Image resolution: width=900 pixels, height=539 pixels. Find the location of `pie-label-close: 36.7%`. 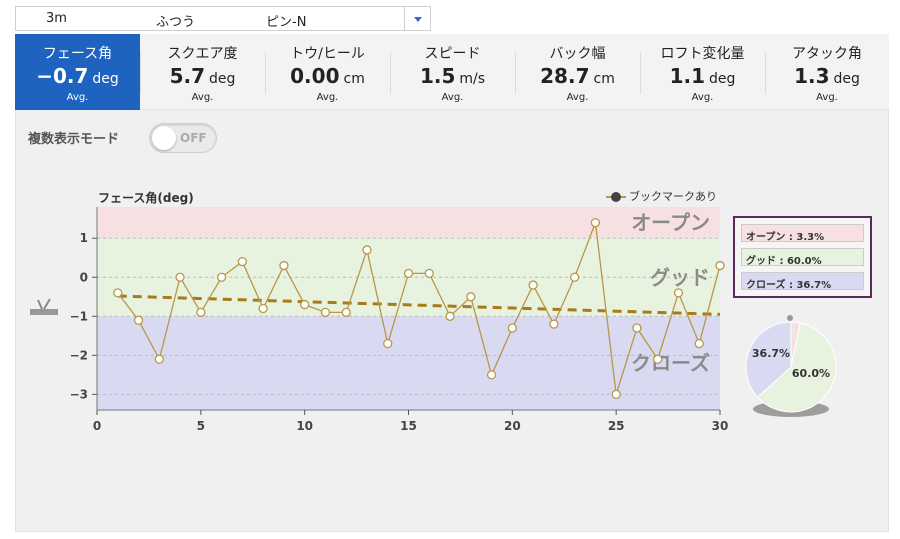

pie-label-close: 36.7% is located at coordinates (771, 353).